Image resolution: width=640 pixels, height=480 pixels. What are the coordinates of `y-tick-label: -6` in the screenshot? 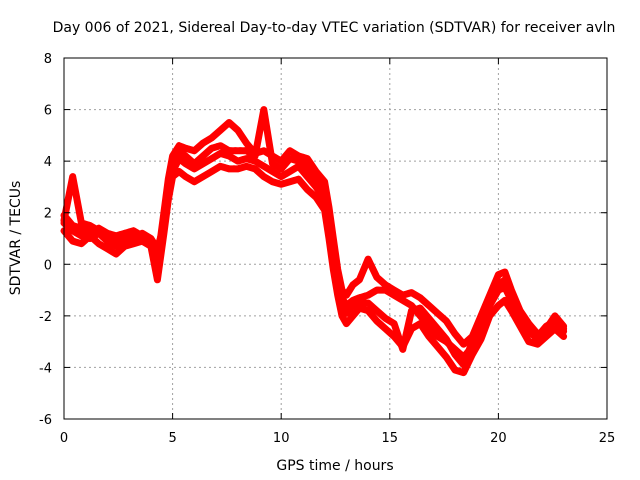 It's located at (45, 420).